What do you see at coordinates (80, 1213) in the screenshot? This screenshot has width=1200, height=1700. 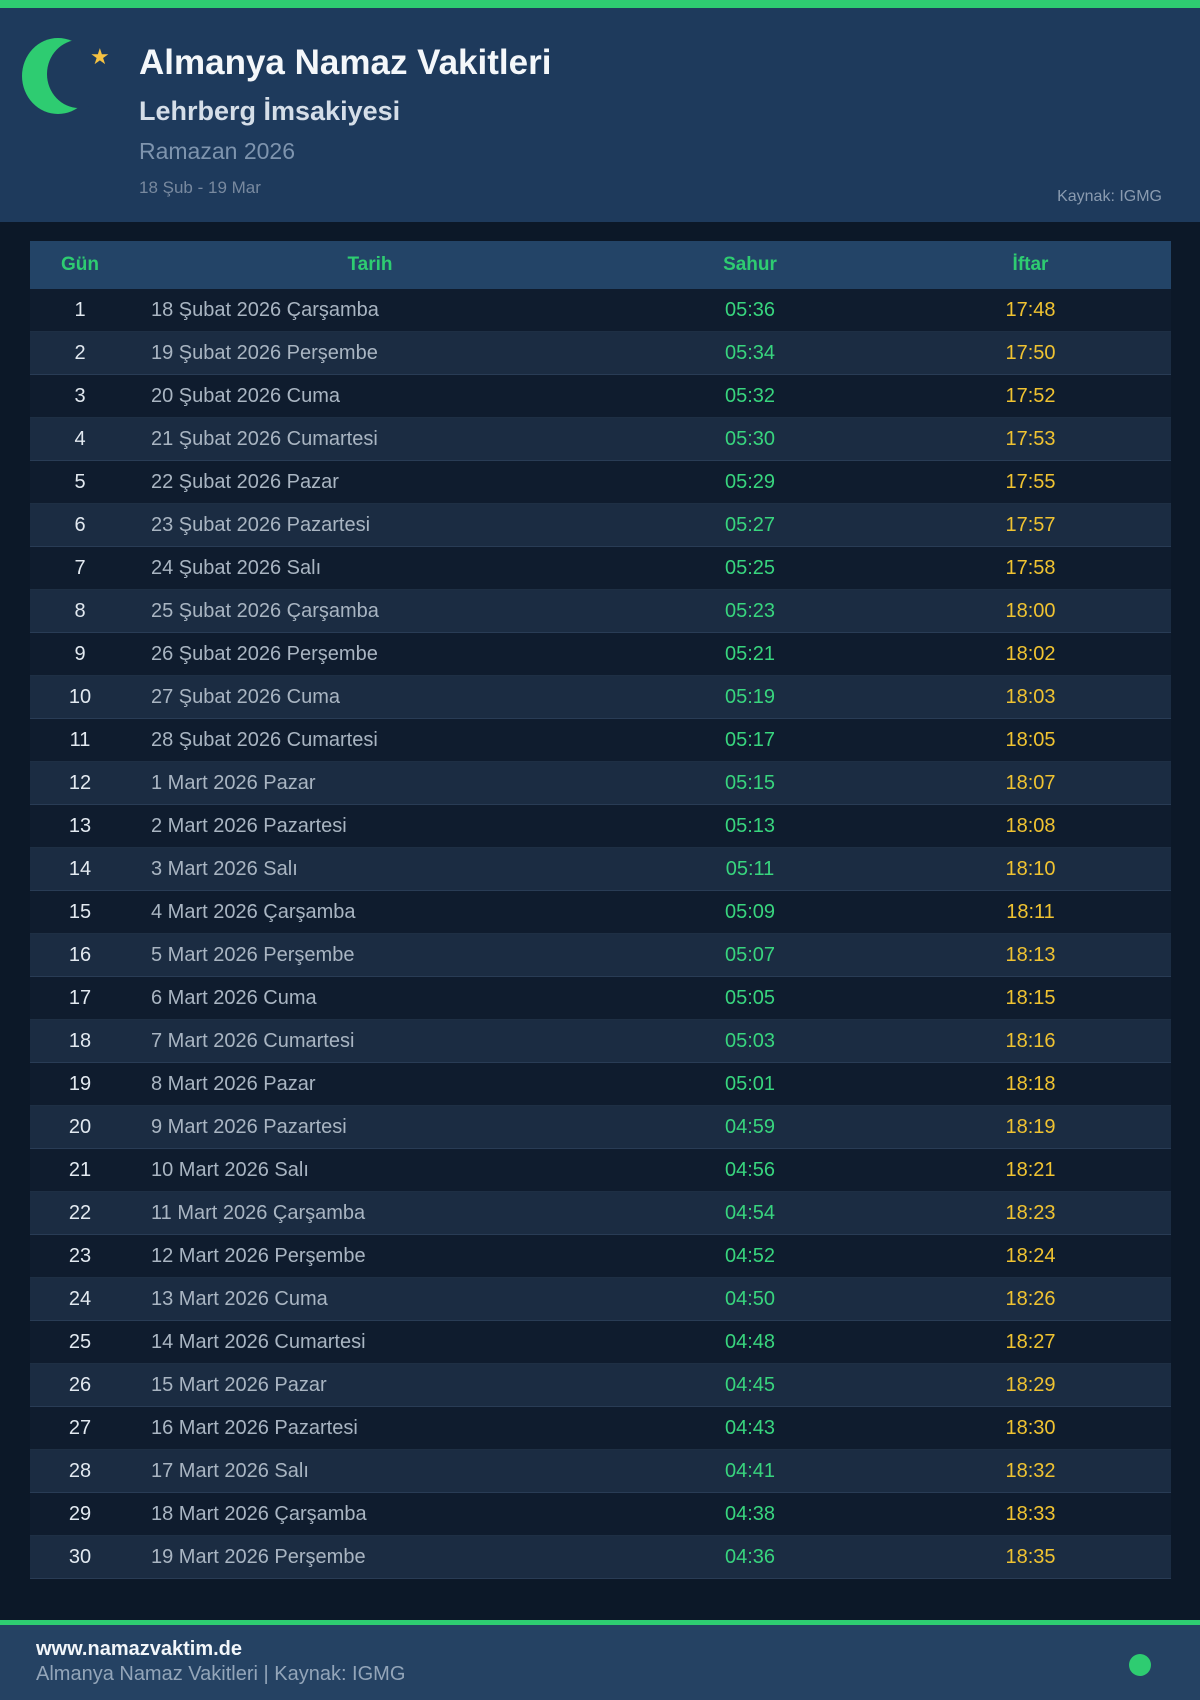 I see `day-cell: 22` at bounding box center [80, 1213].